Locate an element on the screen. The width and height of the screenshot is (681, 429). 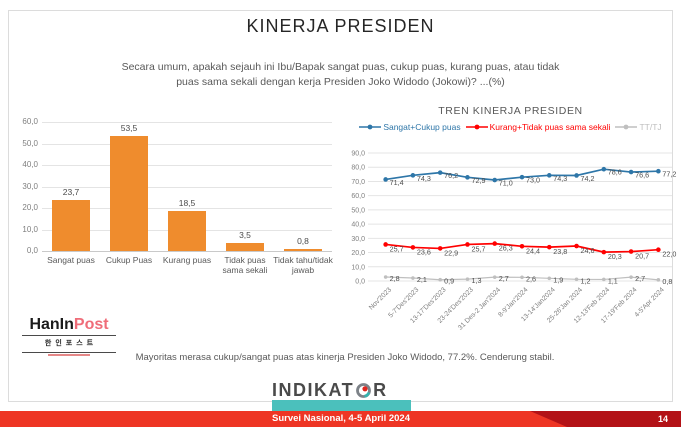
bar-value-label: 0,8 is located at coordinates (303, 241).